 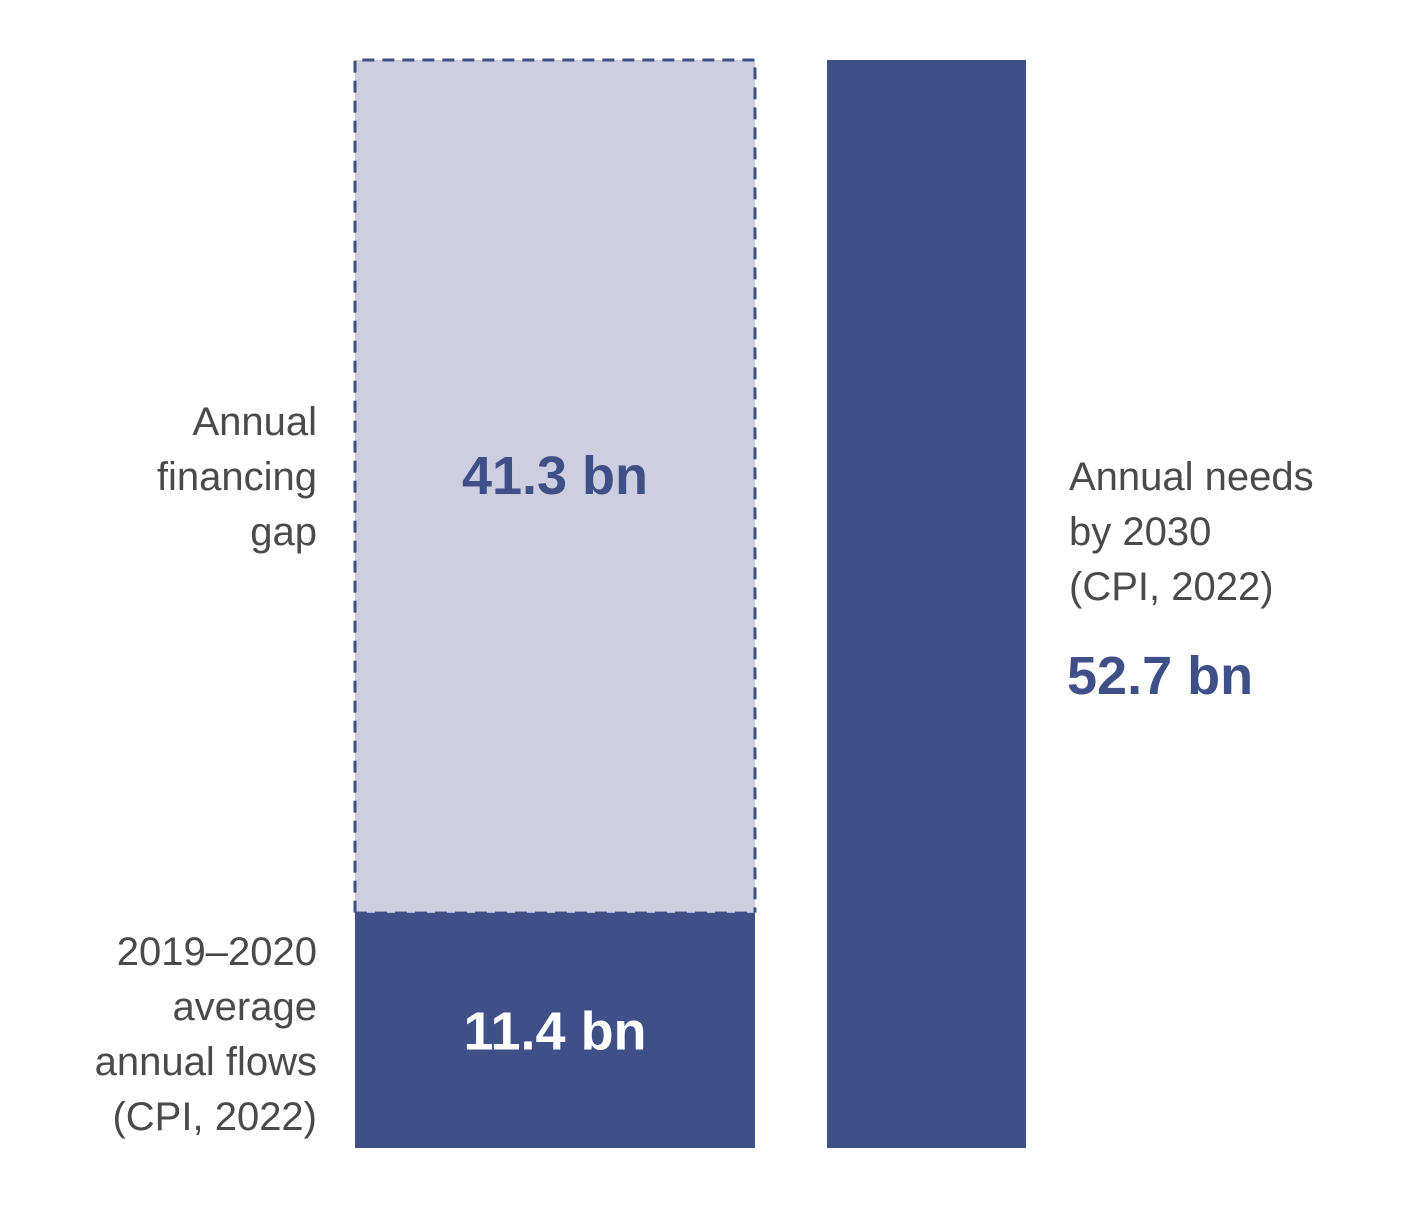 I want to click on bar-2-segment-1-side-label: Annual needs by 2030 (CPI, 2022), so click(x=1191, y=532).